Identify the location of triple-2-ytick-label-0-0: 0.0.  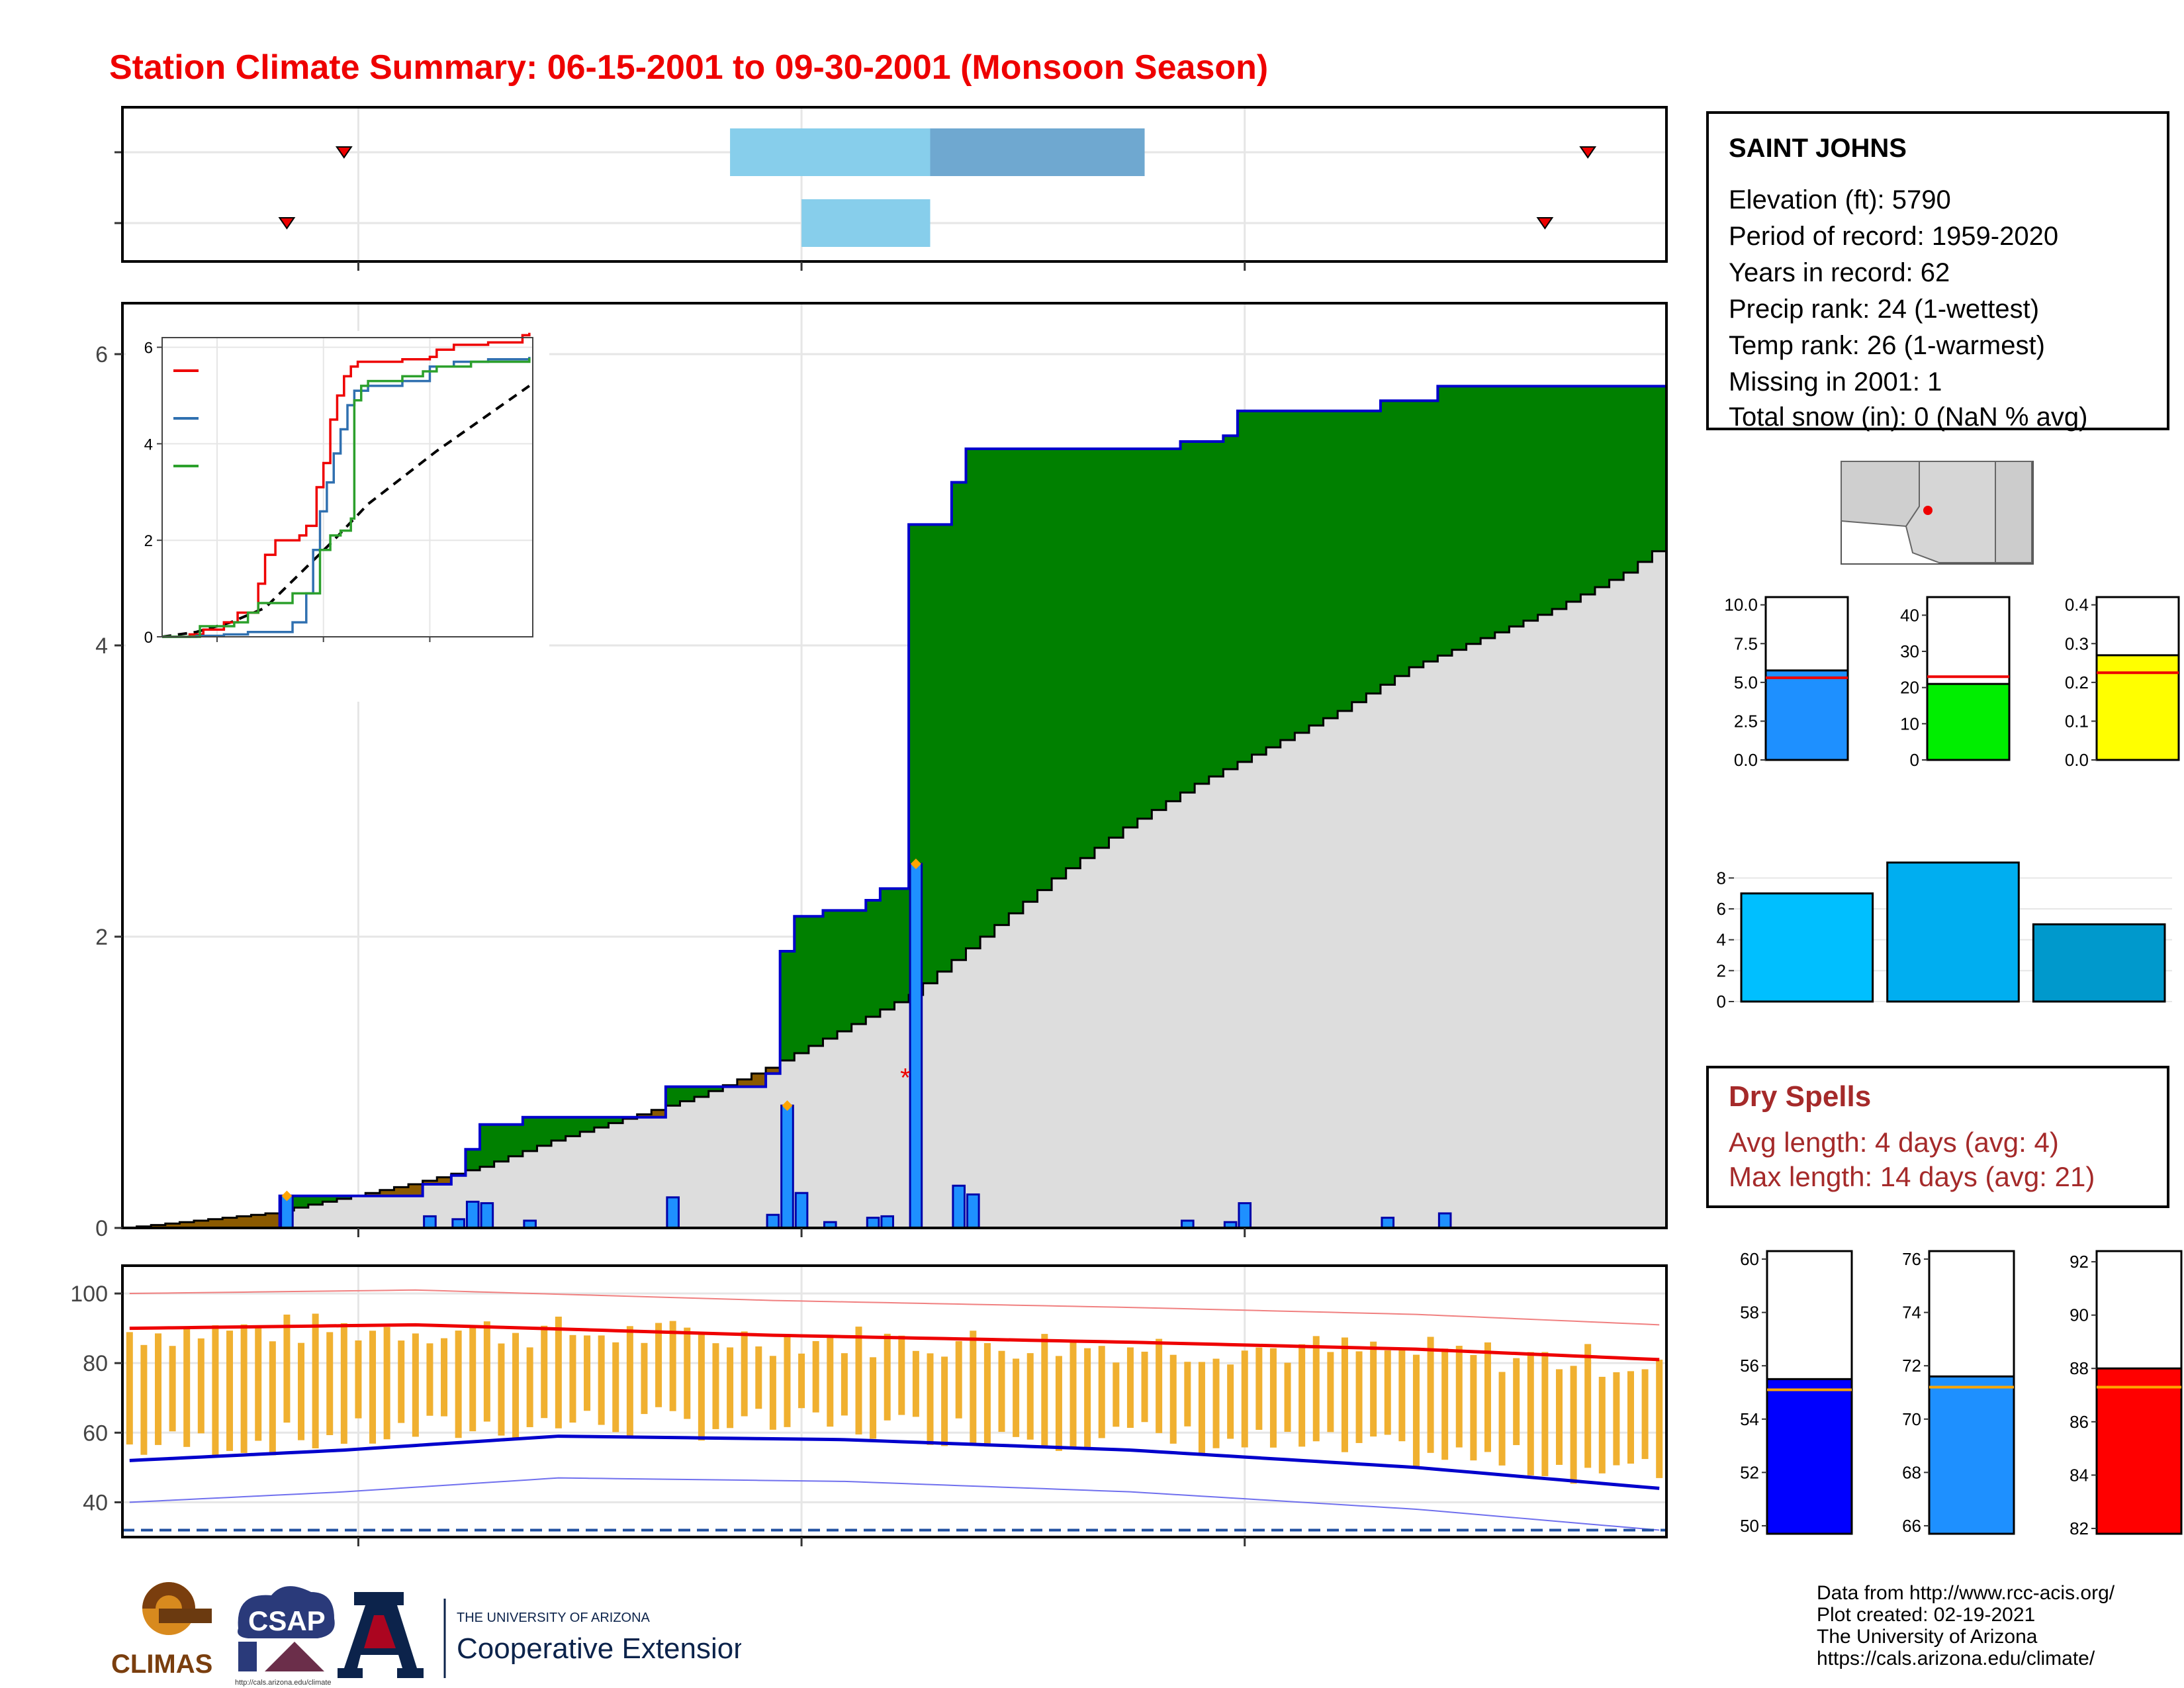
(1746, 760).